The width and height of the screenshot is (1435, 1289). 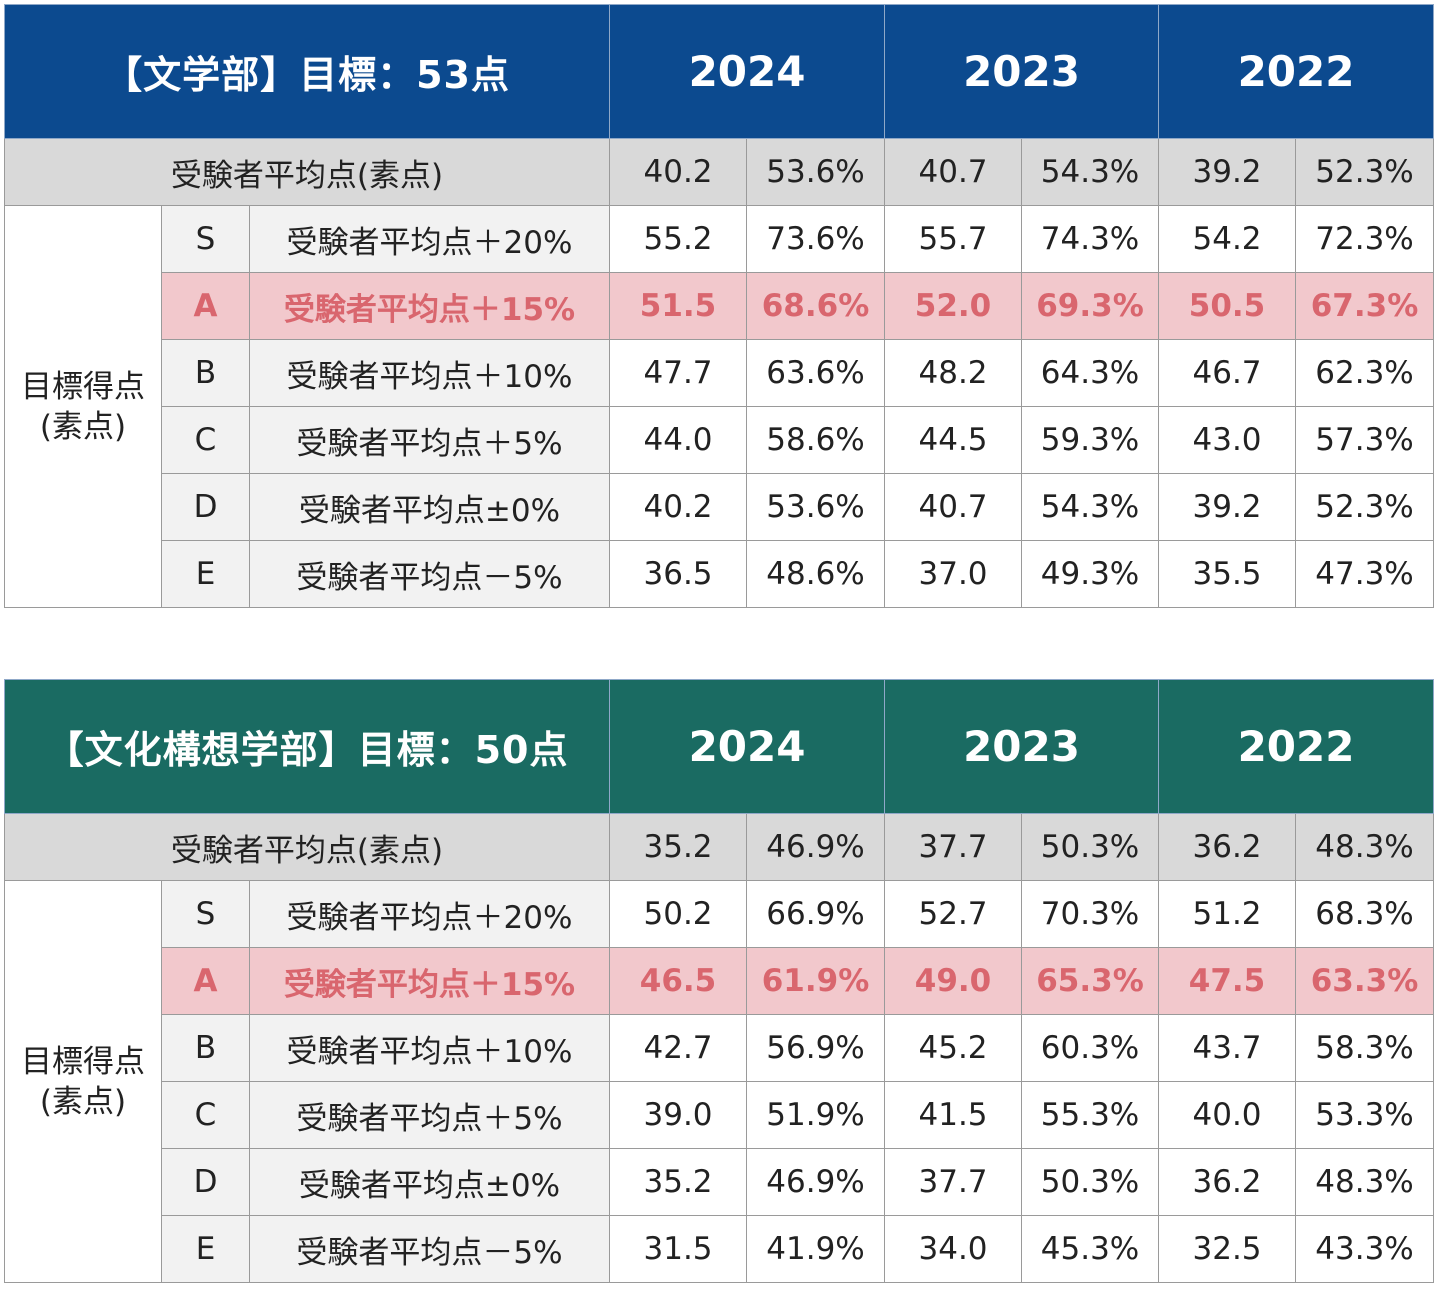 I want to click on grade-cell: E, so click(x=205, y=574).